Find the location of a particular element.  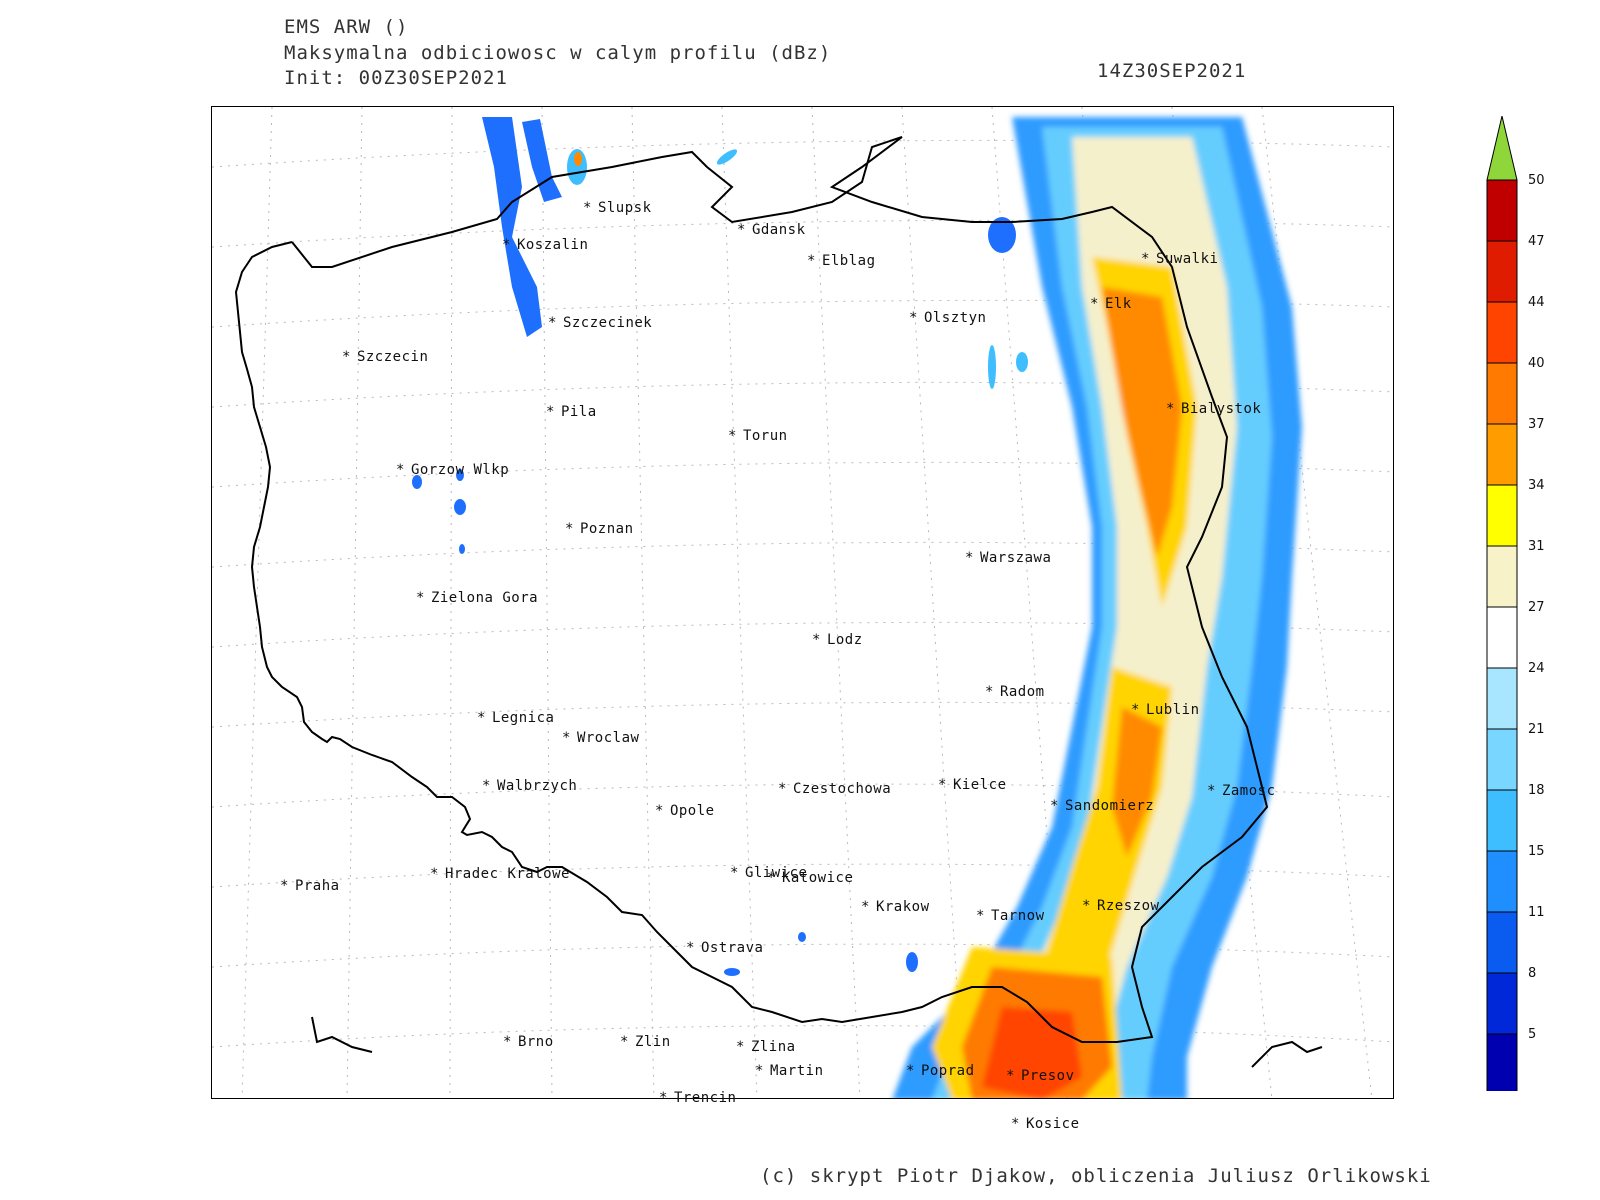

city-label-walbrzych: * Walbrzych is located at coordinates (529, 786).